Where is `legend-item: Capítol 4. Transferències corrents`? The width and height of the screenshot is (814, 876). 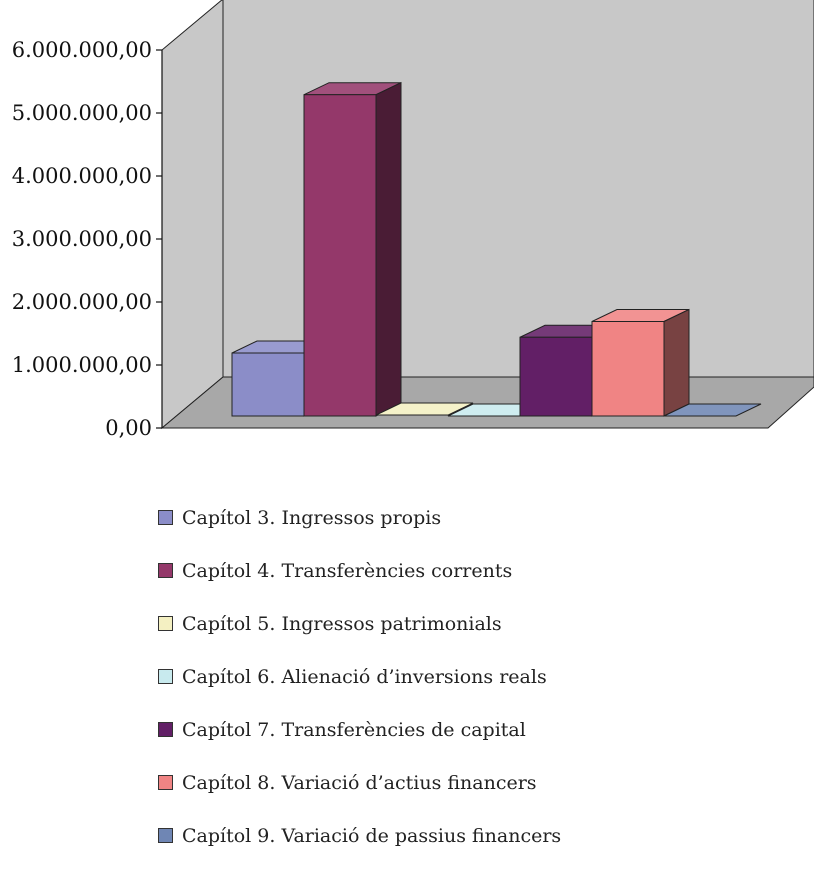 legend-item: Capítol 4. Transferències corrents is located at coordinates (359, 570).